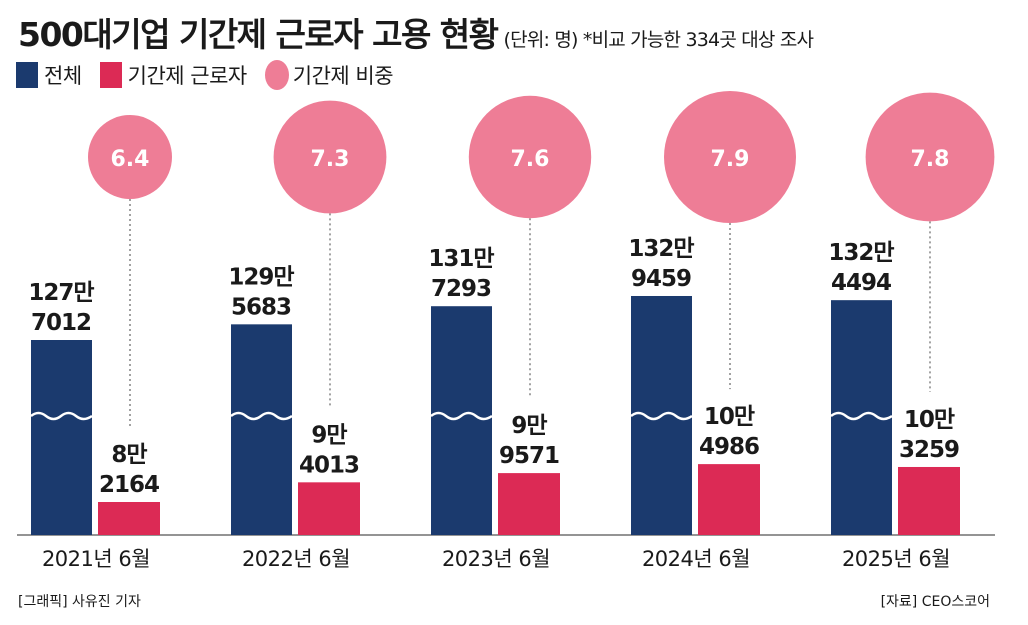  What do you see at coordinates (258, 34) in the screenshot?
I see `title-text: 500대기업 기간제 근로자 고용 현황` at bounding box center [258, 34].